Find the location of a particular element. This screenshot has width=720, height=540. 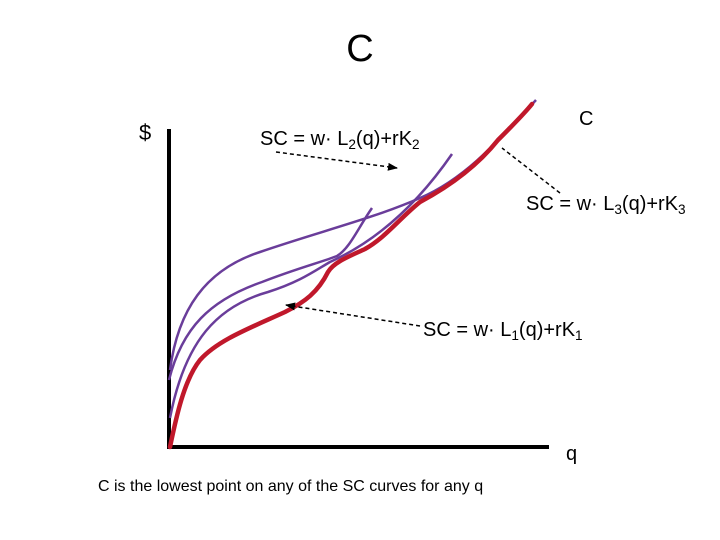

sc1-label-sub-k: 1 is located at coordinates (579, 336).